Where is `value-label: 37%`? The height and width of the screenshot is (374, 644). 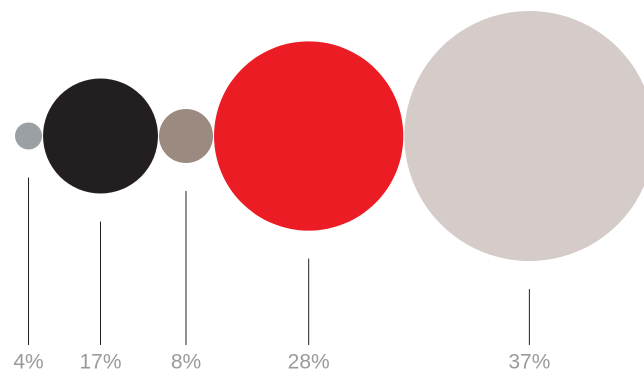 value-label: 37% is located at coordinates (529, 362).